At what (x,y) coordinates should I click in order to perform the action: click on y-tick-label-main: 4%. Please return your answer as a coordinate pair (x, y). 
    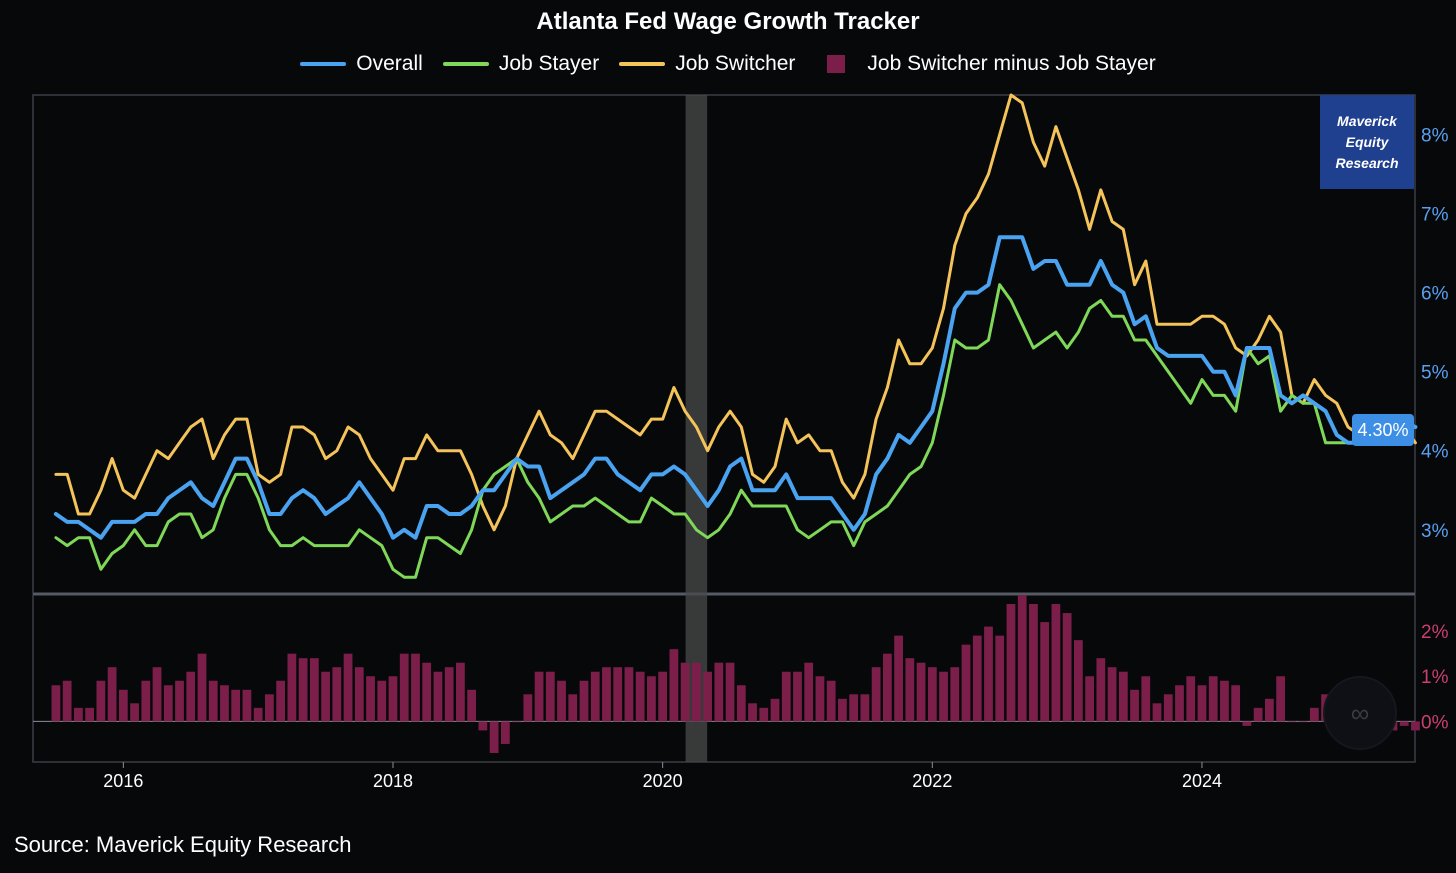
    Looking at the image, I should click on (1435, 452).